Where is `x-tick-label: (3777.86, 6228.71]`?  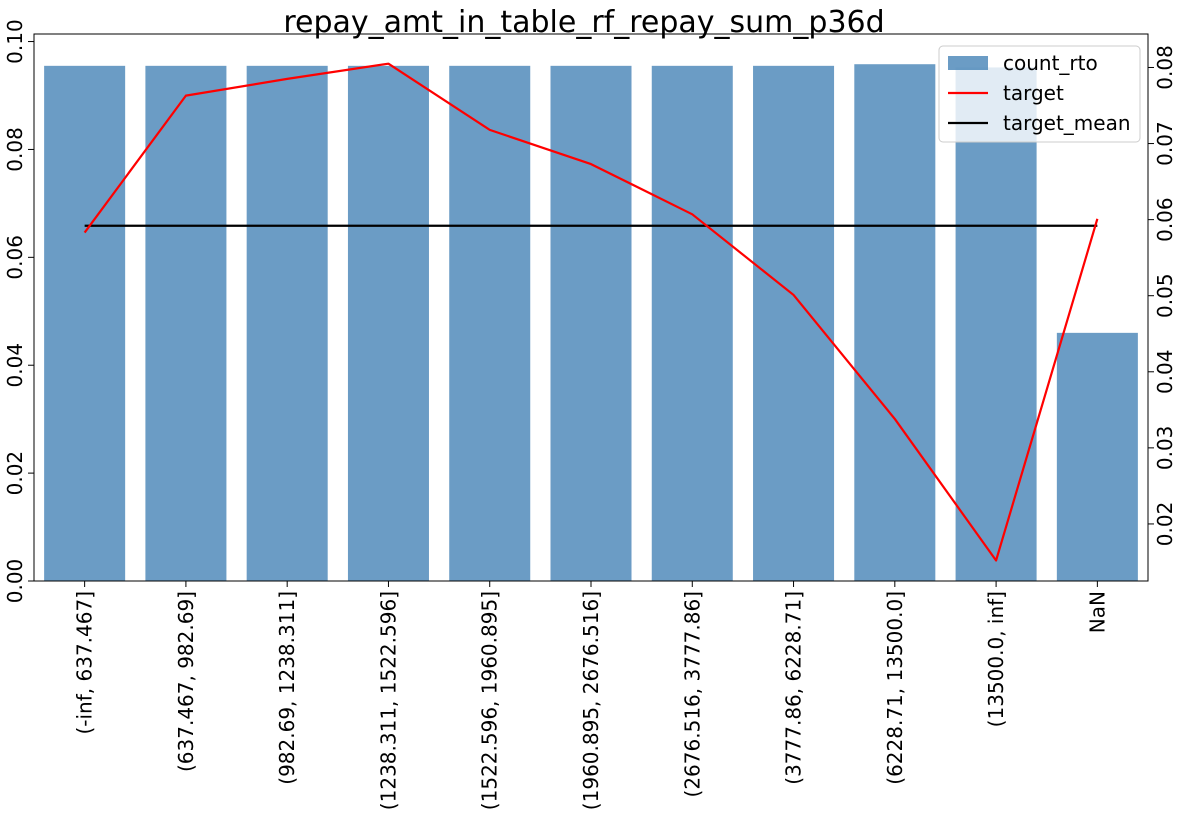
x-tick-label: (3777.86, 6228.71] is located at coordinates (794, 688).